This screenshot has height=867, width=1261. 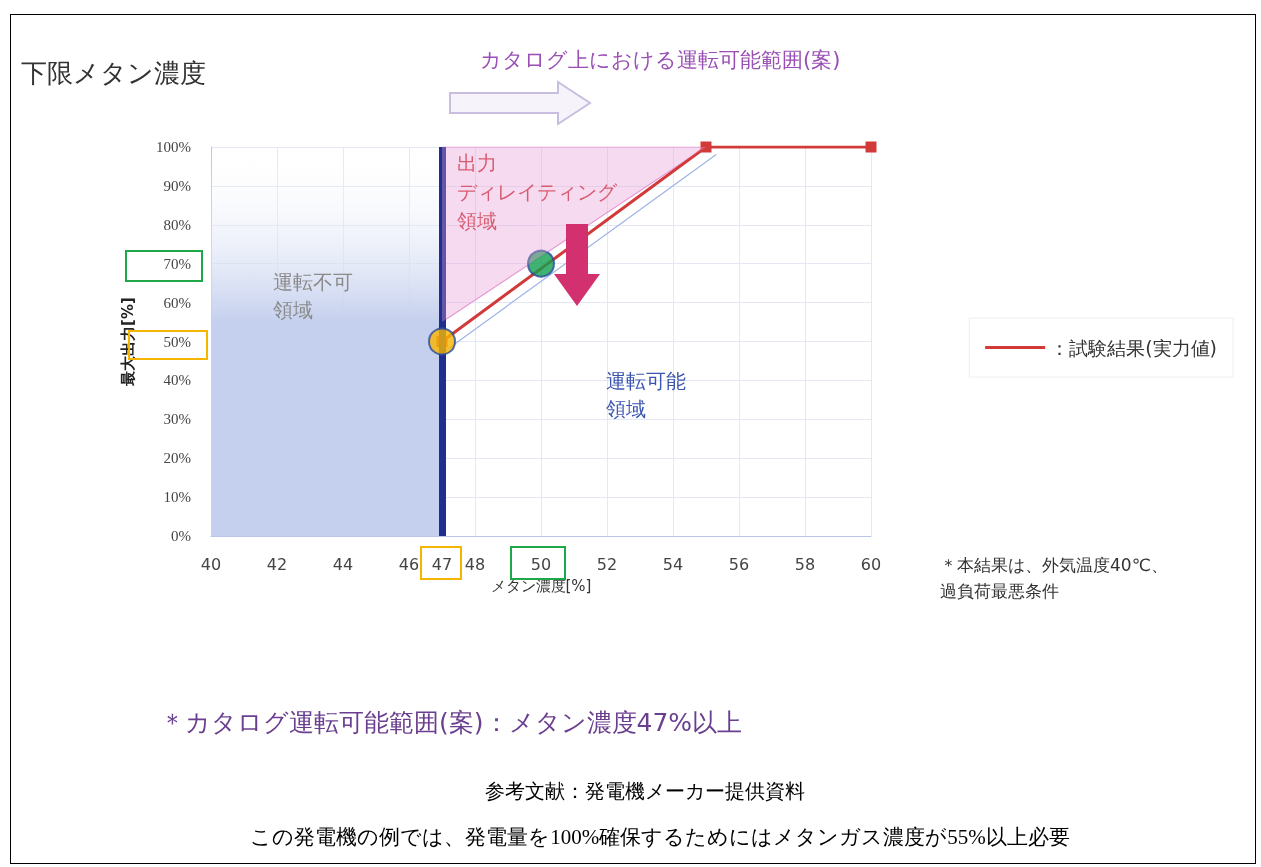 I want to click on y-tick-label: 30%, so click(x=177, y=419).